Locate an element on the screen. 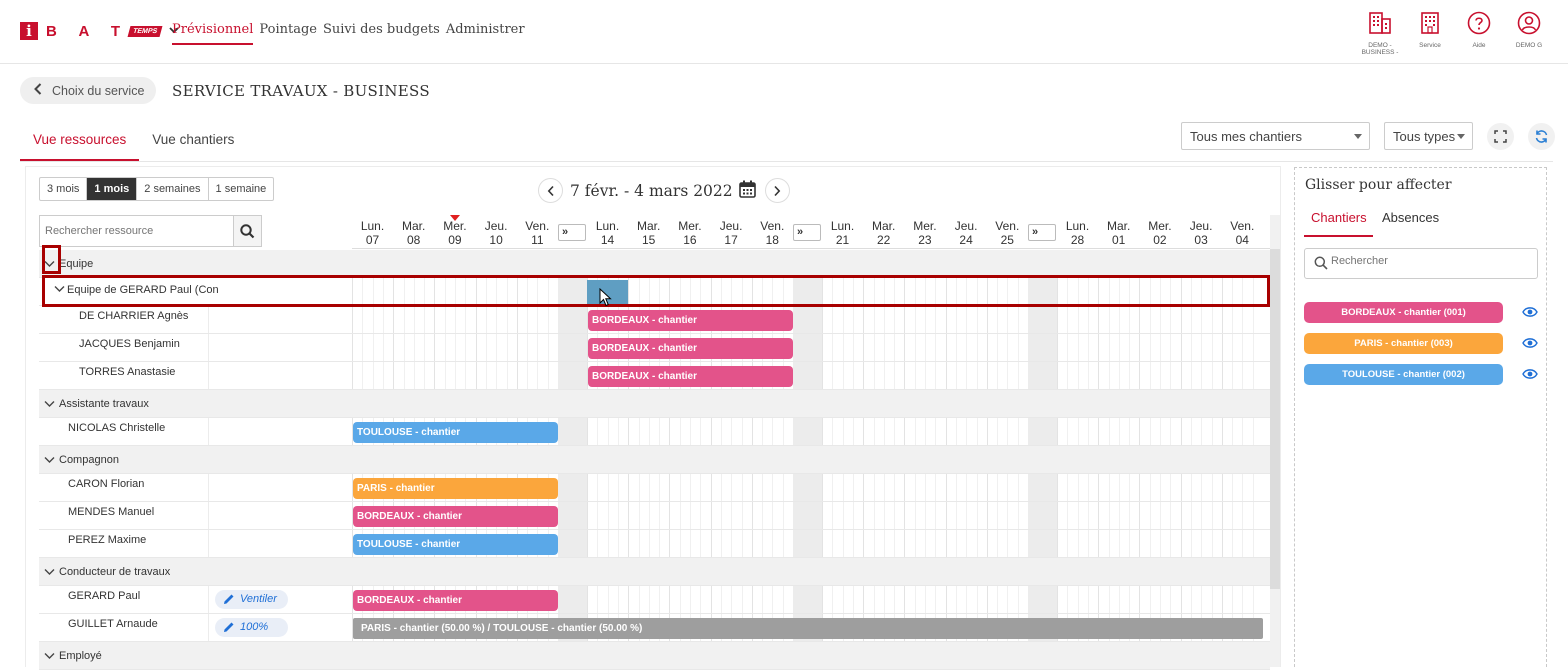 Image resolution: width=1568 pixels, height=670 pixels. prev-period-button is located at coordinates (550, 190).